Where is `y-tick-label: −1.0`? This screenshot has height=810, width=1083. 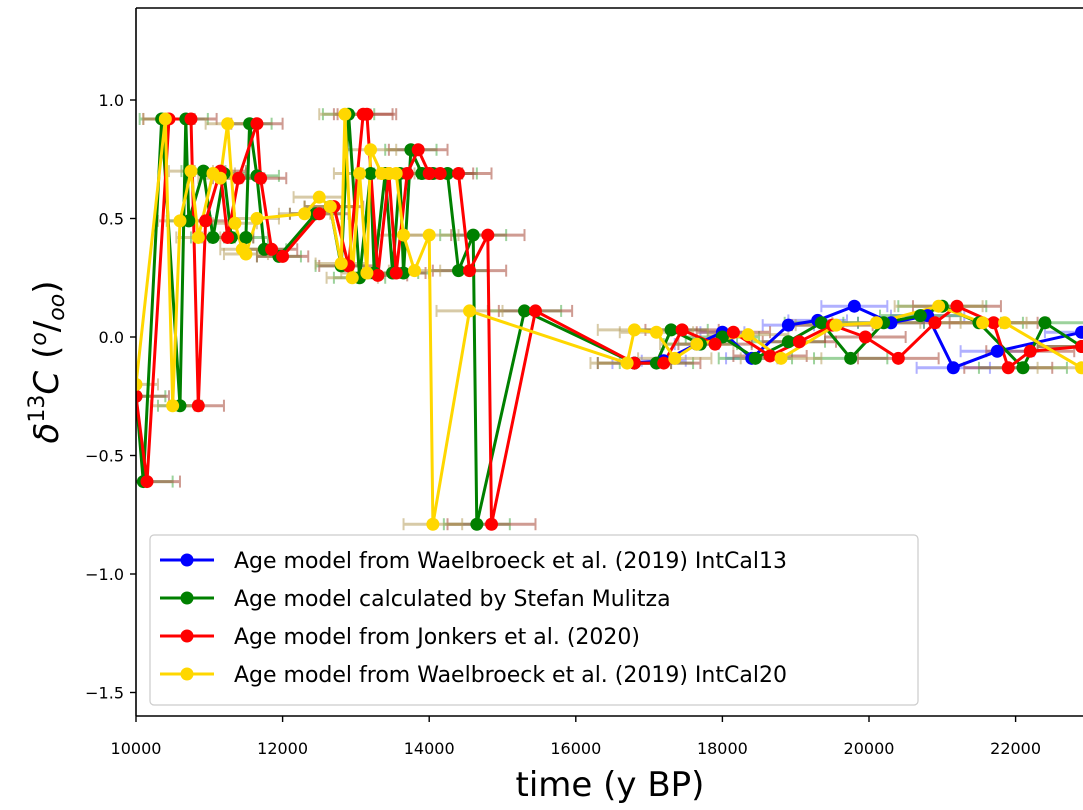 y-tick-label: −1.0 is located at coordinates (104, 574).